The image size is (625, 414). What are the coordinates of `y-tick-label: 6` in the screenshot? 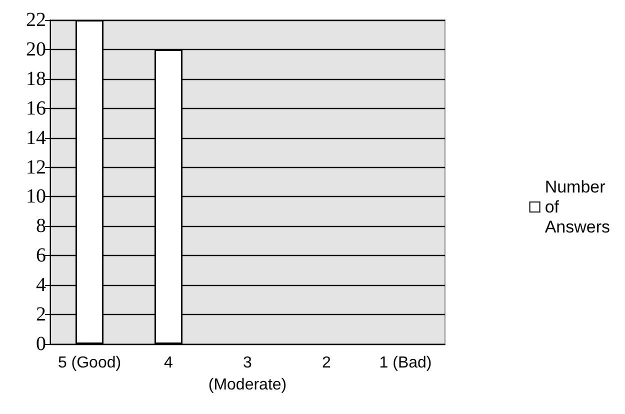 It's located at (41, 255).